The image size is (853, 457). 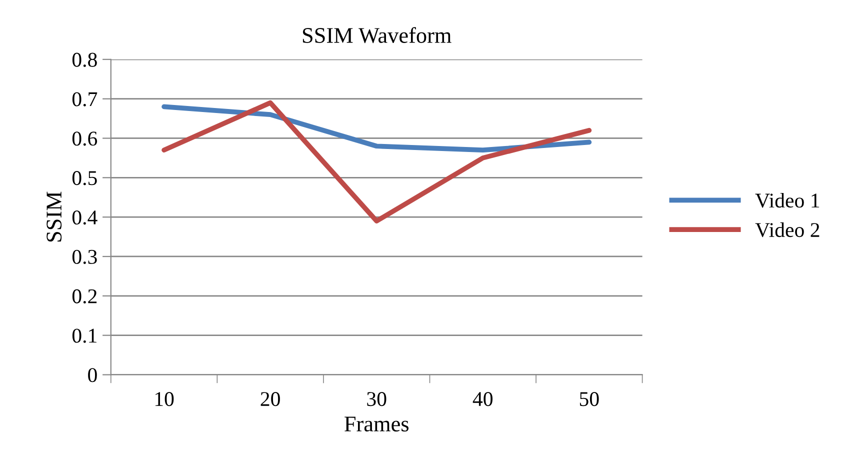 I want to click on y-tick-label: 0.6, so click(x=85, y=139).